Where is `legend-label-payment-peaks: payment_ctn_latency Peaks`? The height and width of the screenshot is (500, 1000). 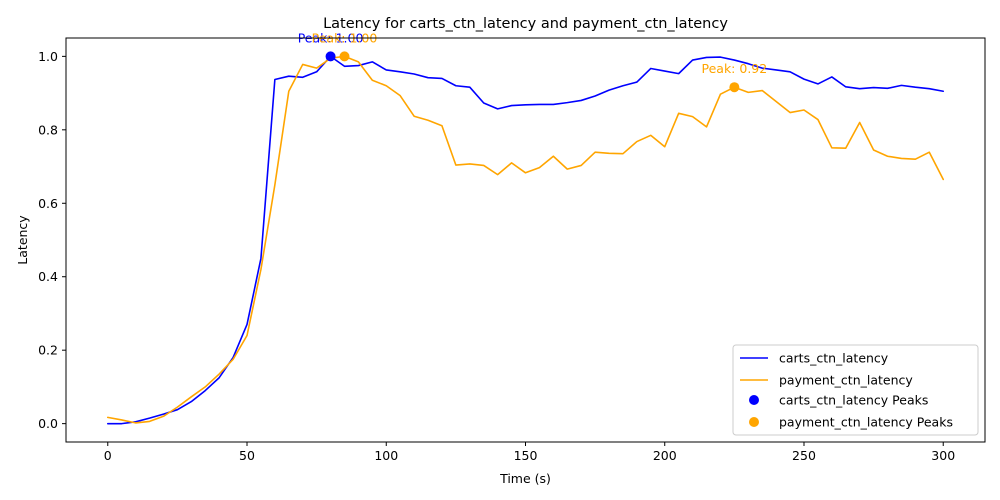 legend-label-payment-peaks: payment_ctn_latency Peaks is located at coordinates (866, 422).